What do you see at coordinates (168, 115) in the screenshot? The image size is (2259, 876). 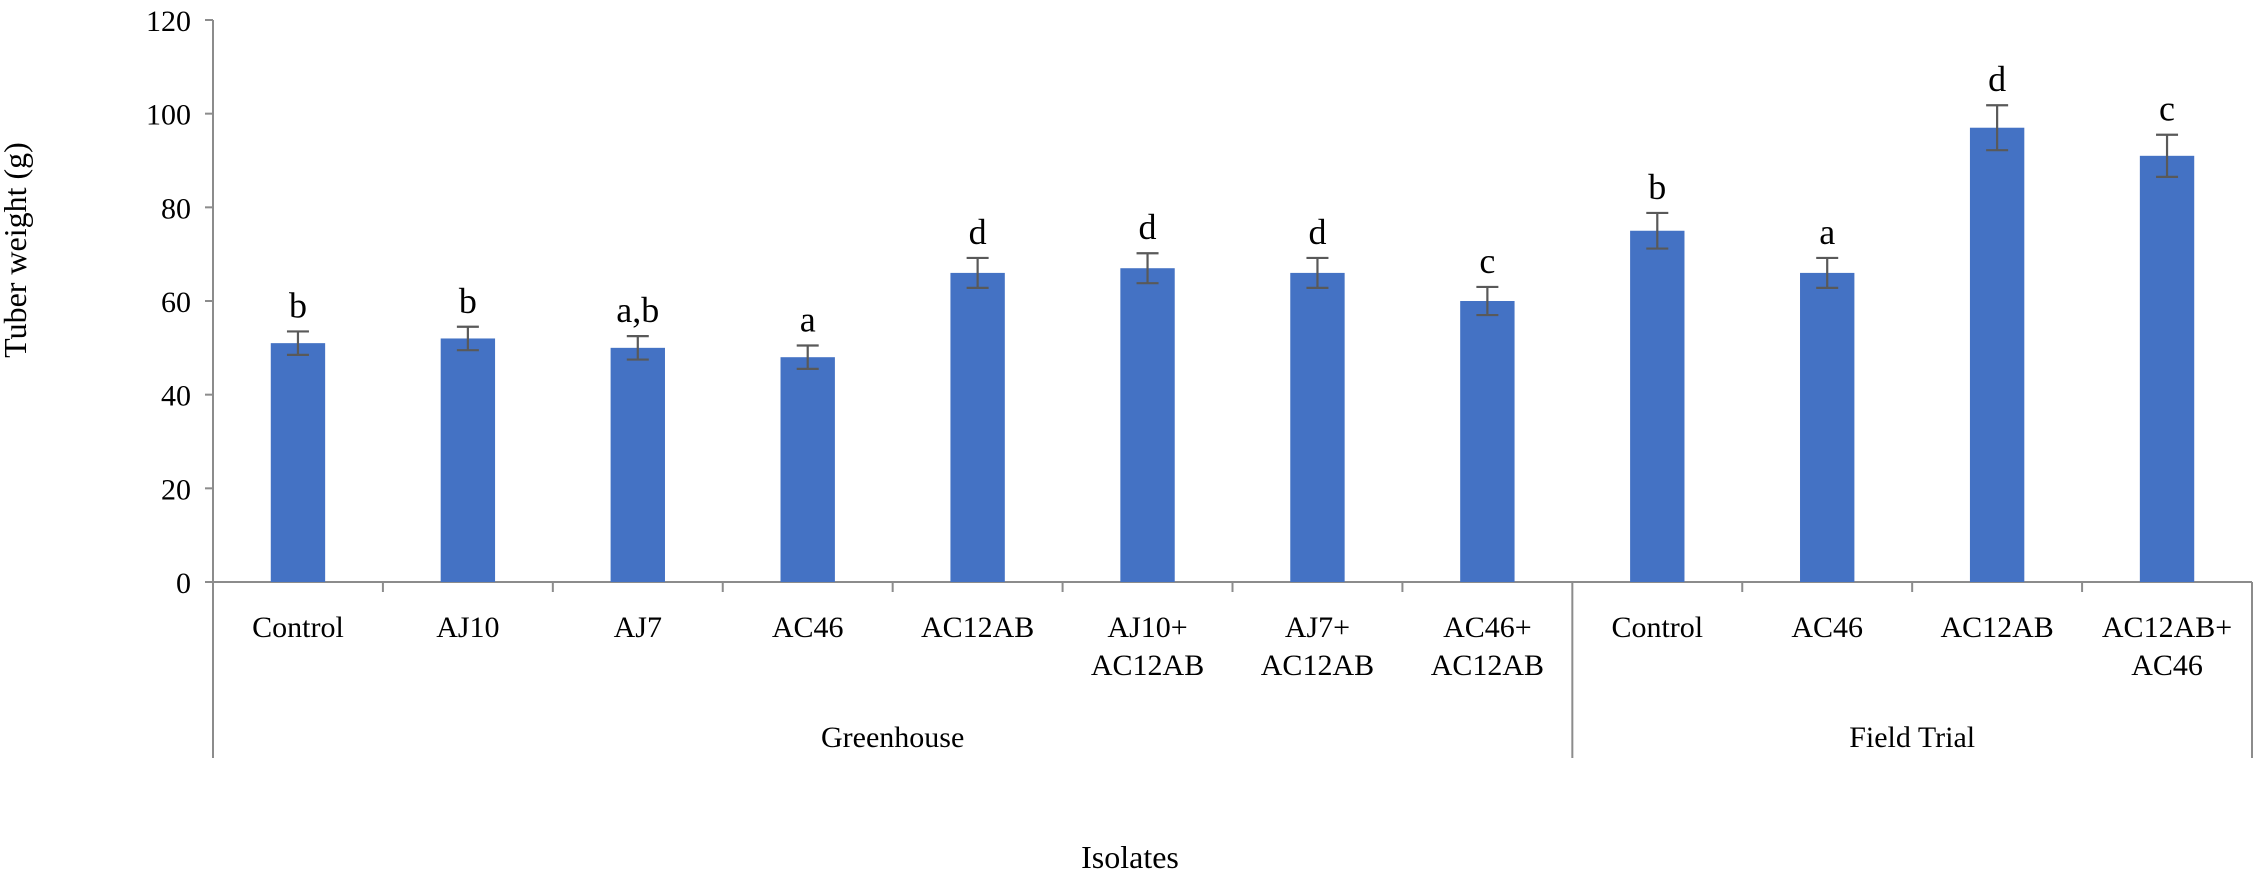 I see `y-tick-label: 100` at bounding box center [168, 115].